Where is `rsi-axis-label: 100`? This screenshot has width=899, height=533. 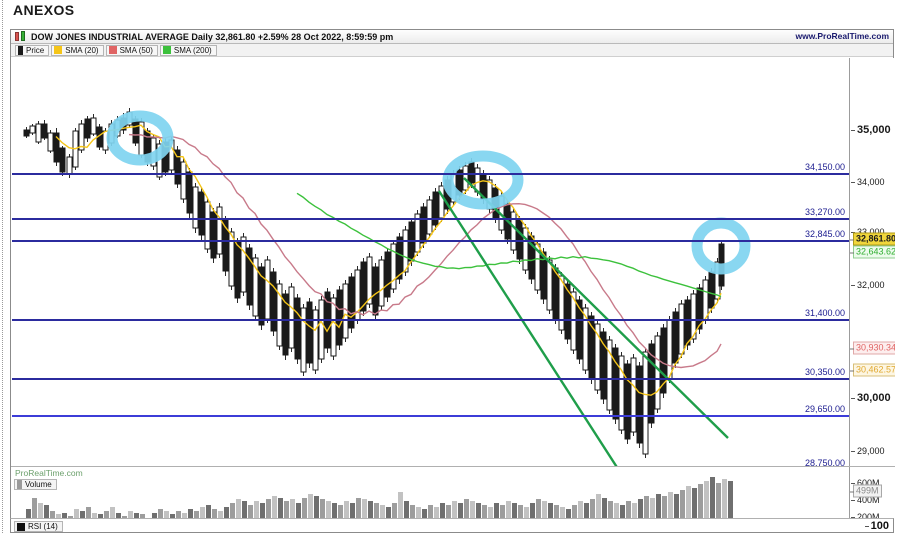
rsi-axis-label: 100 is located at coordinates (876, 526).